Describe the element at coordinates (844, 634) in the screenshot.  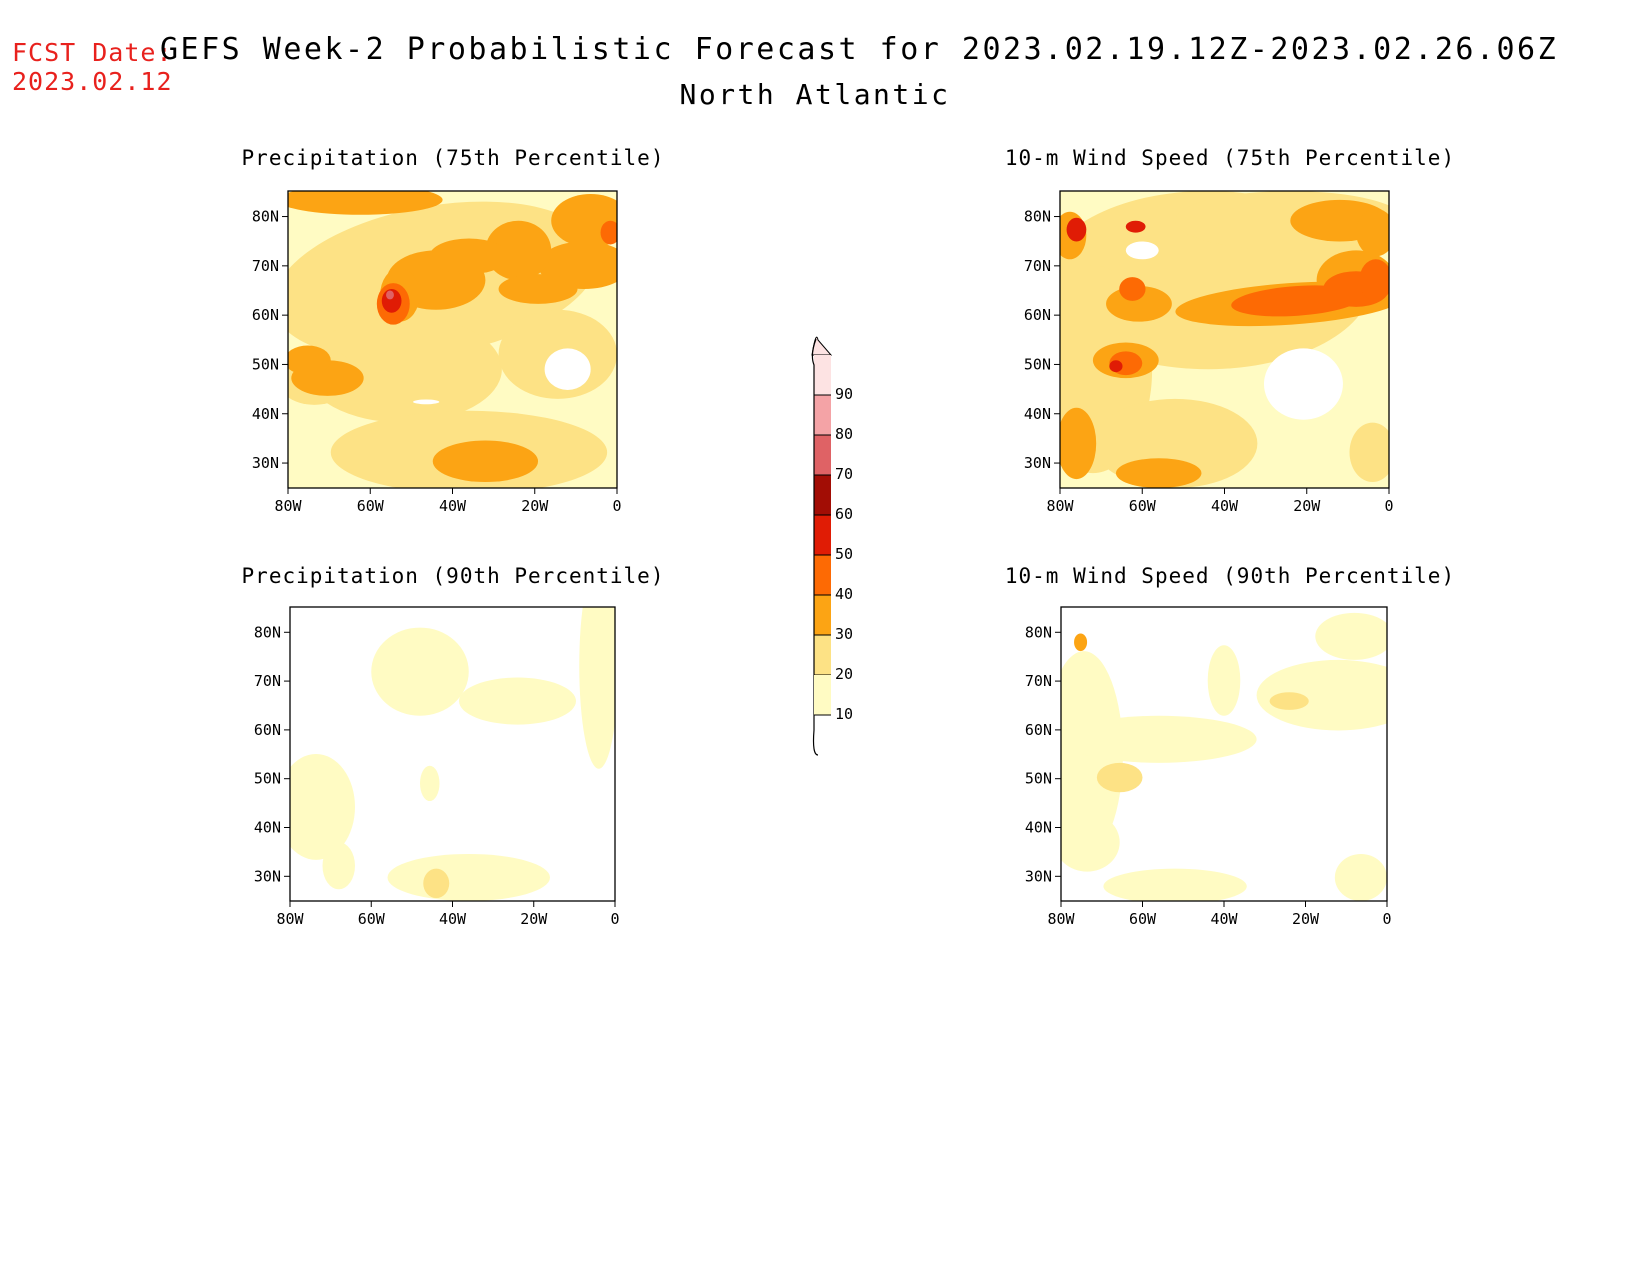
I see `colorbar-label: 30` at that location.